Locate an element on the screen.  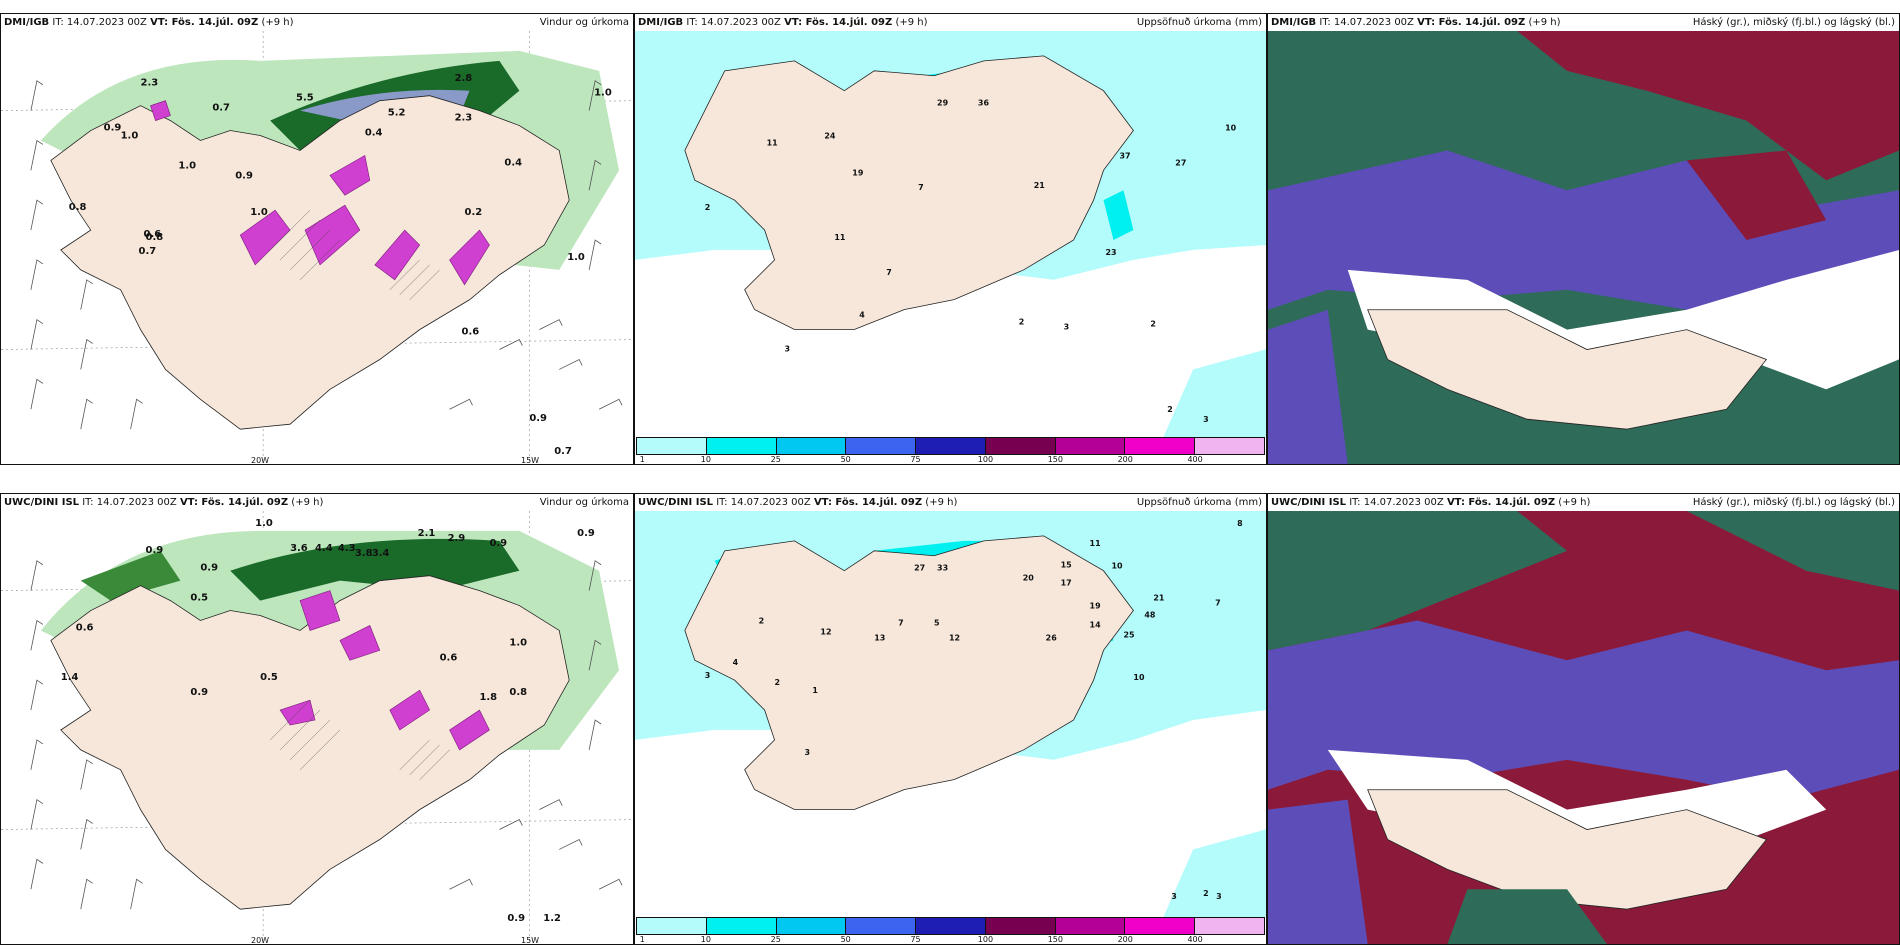
accum-value: 26 is located at coordinates (1052, 637).